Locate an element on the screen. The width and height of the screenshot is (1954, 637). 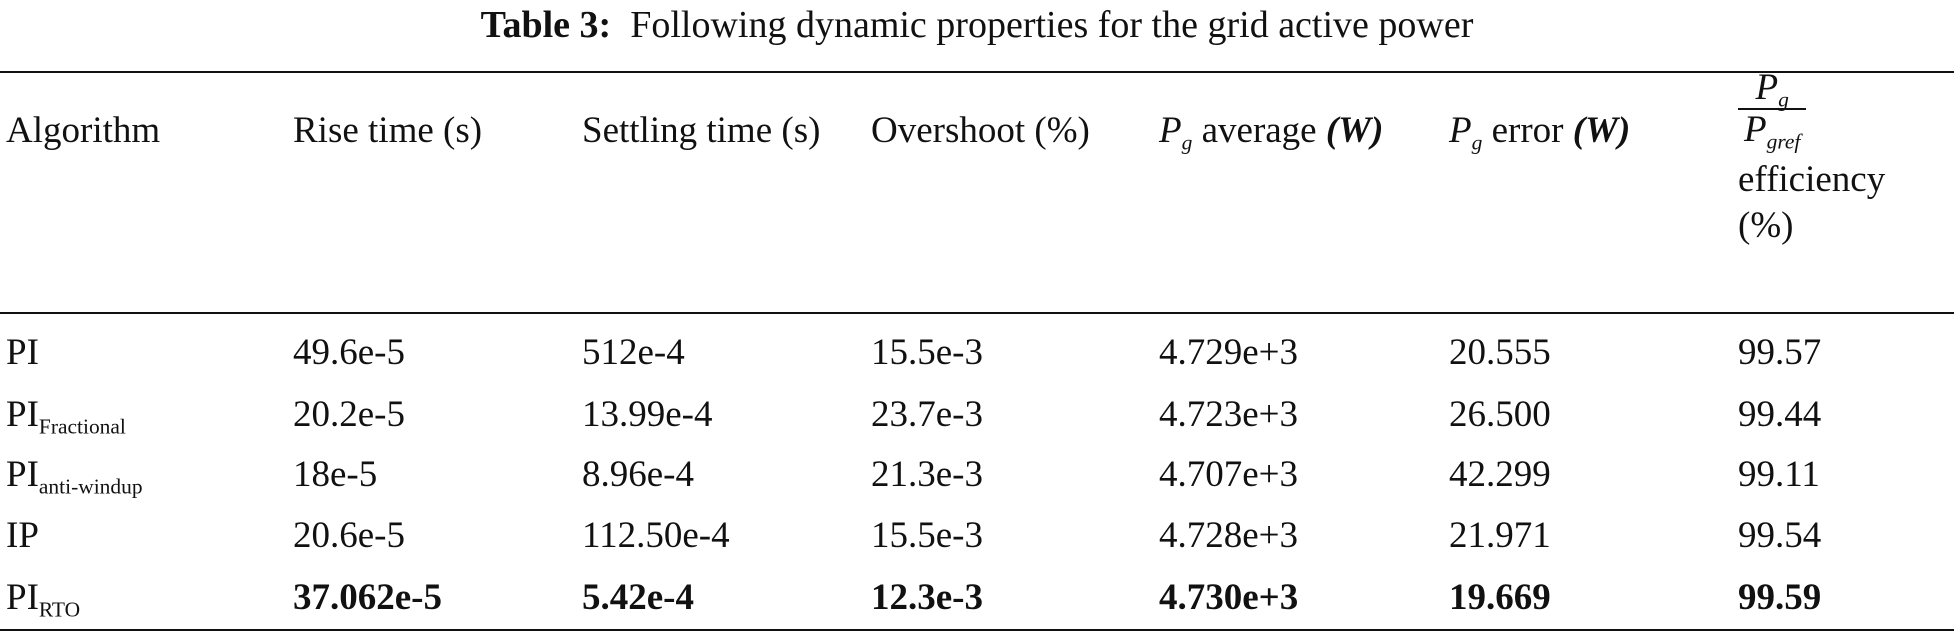
column-header: Pg Pgref efficiency (%) is located at coordinates (1843, 158).